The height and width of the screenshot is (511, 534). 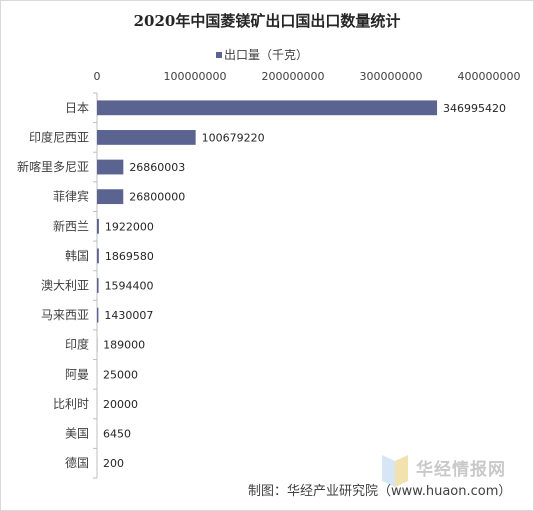 I want to click on data-label: 1430007, so click(x=128, y=315).